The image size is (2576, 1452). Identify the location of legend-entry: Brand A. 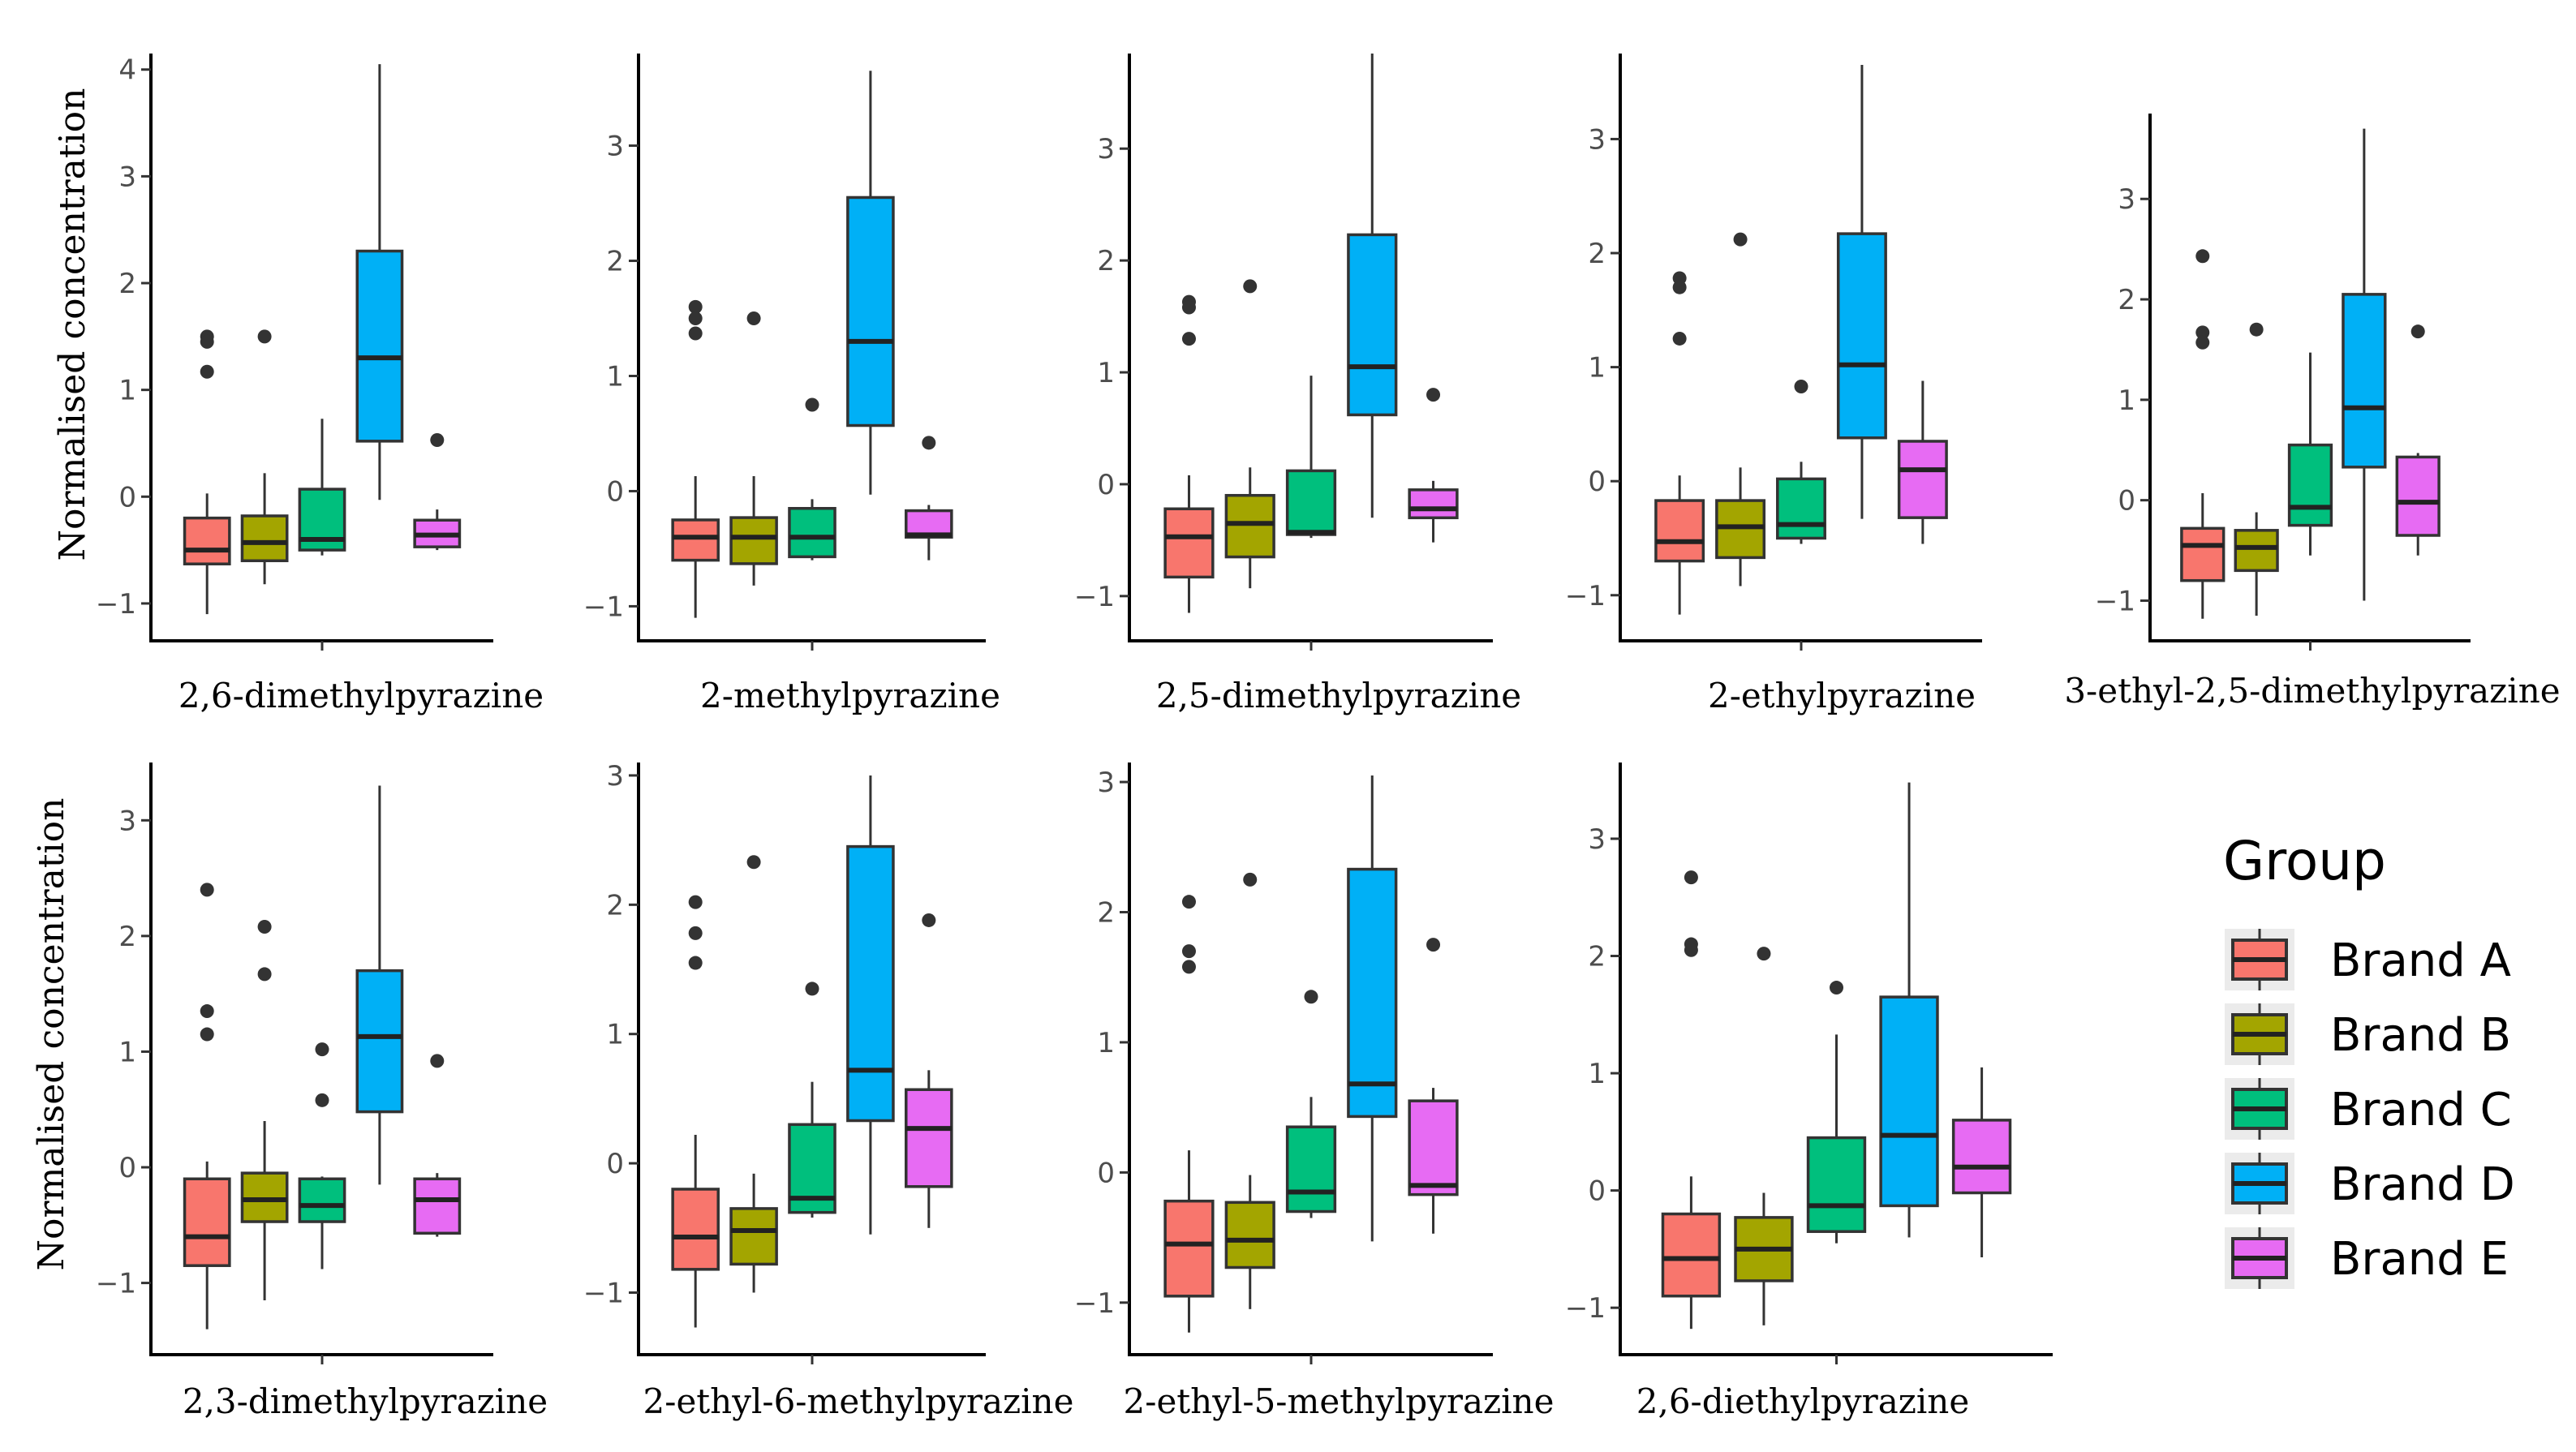
(2368, 960).